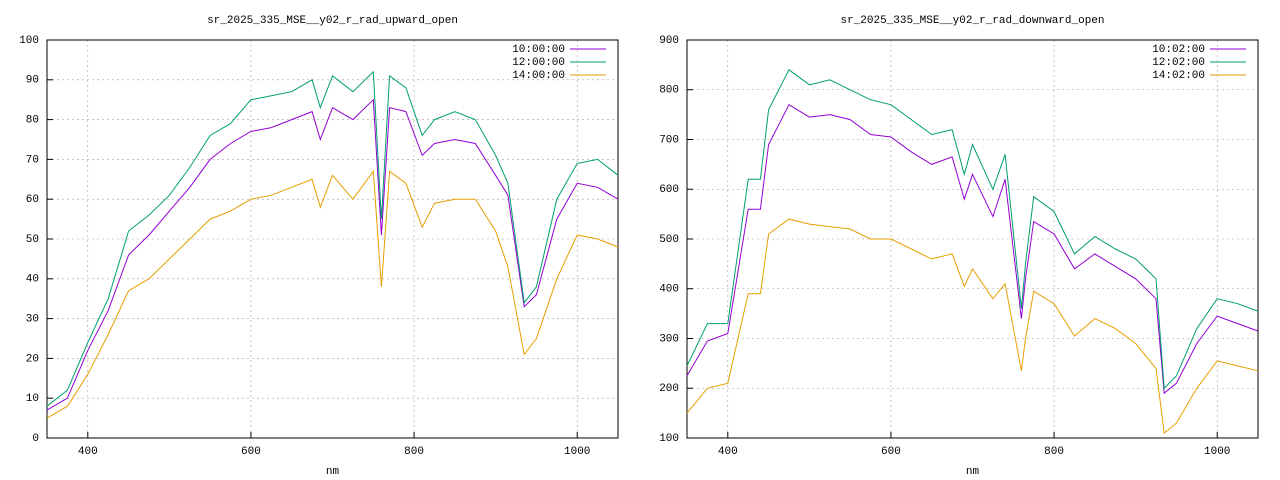  Describe the element at coordinates (669, 140) in the screenshot. I see `y-tick-label: 700` at that location.